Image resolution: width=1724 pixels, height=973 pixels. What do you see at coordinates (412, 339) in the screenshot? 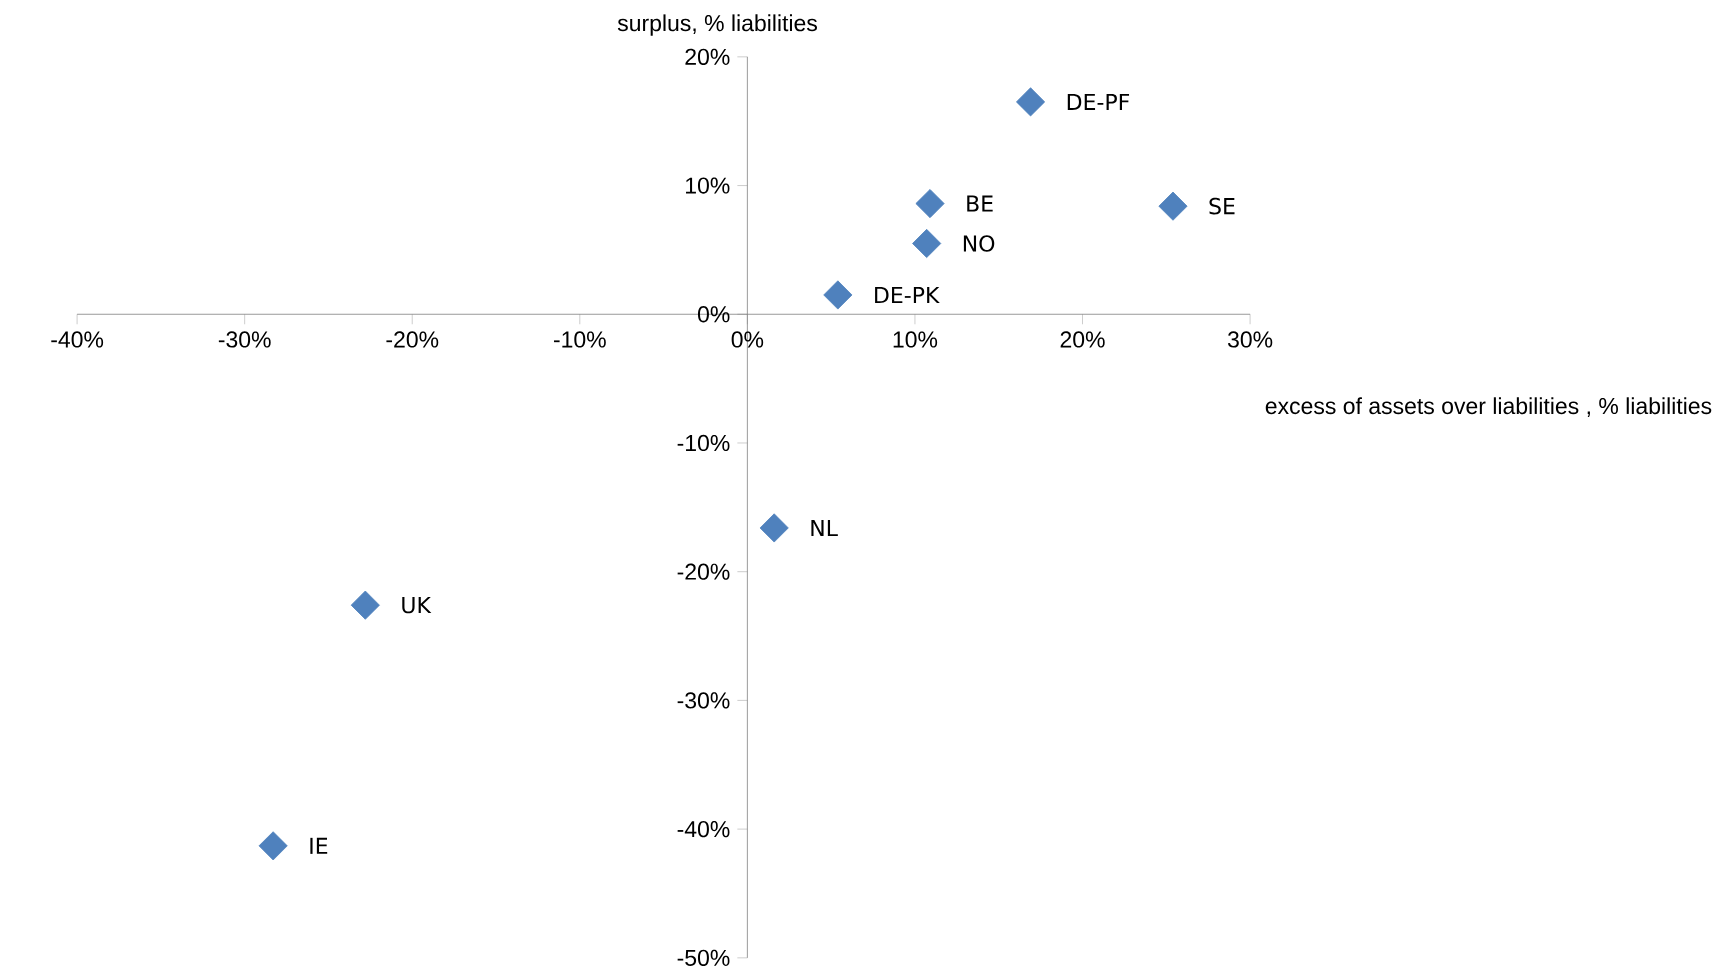
I see `x-tick-label: -20%` at bounding box center [412, 339].